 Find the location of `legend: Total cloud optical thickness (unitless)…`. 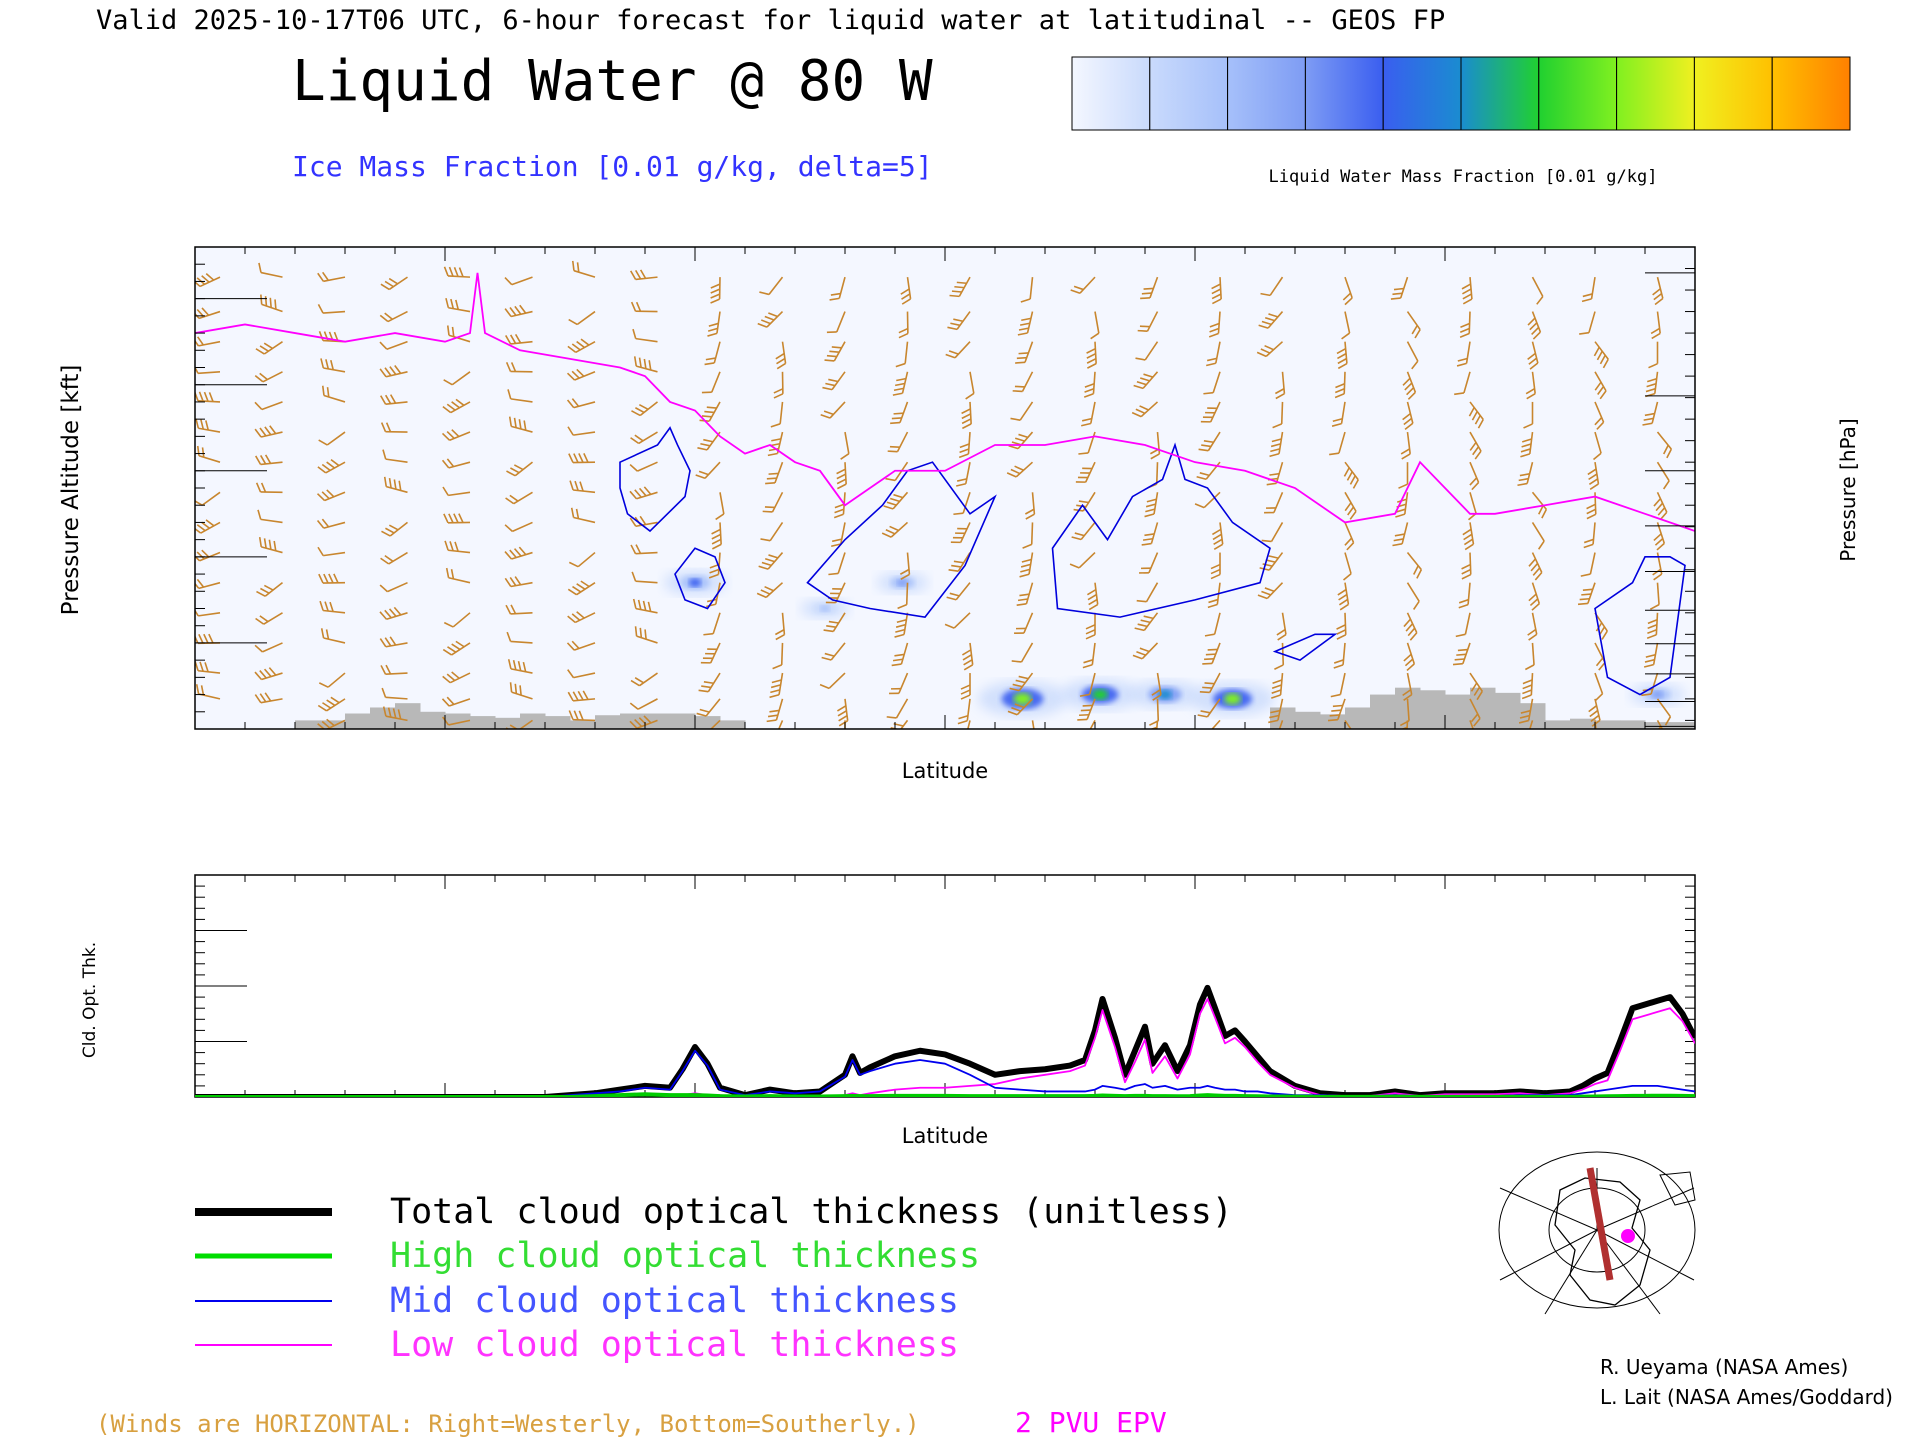

legend: Total cloud optical thickness (unitless)… is located at coordinates (714, 1278).